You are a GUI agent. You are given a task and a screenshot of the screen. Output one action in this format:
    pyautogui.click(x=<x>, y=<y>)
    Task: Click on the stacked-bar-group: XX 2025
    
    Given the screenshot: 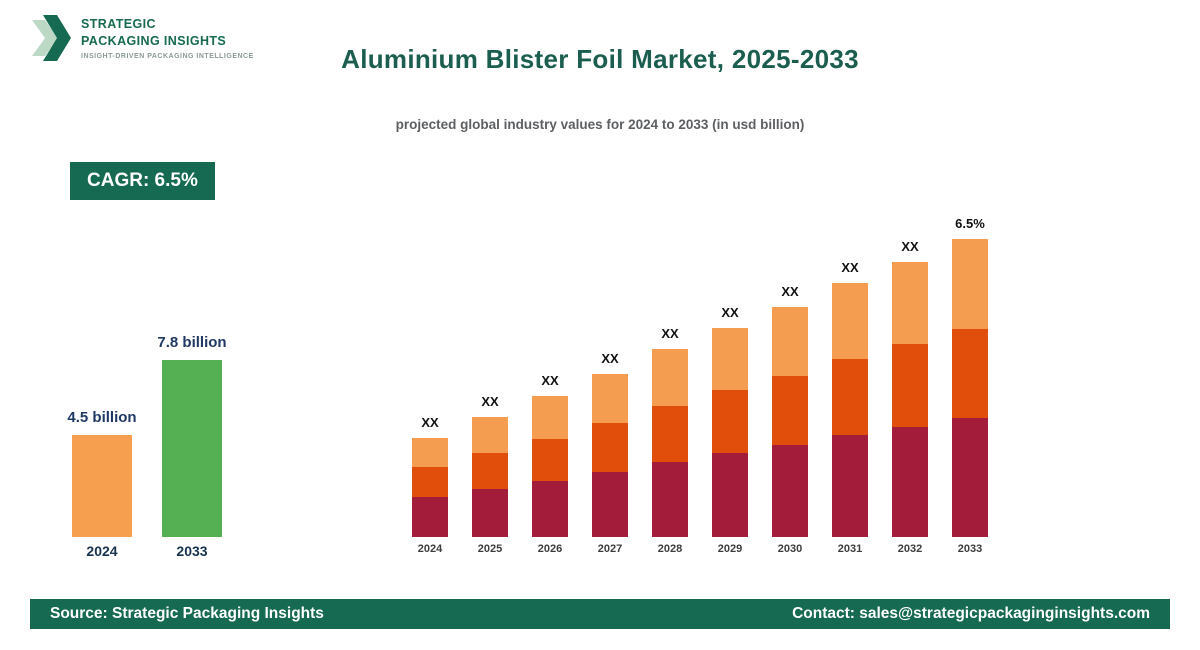 What is the action you would take?
    pyautogui.click(x=490, y=474)
    